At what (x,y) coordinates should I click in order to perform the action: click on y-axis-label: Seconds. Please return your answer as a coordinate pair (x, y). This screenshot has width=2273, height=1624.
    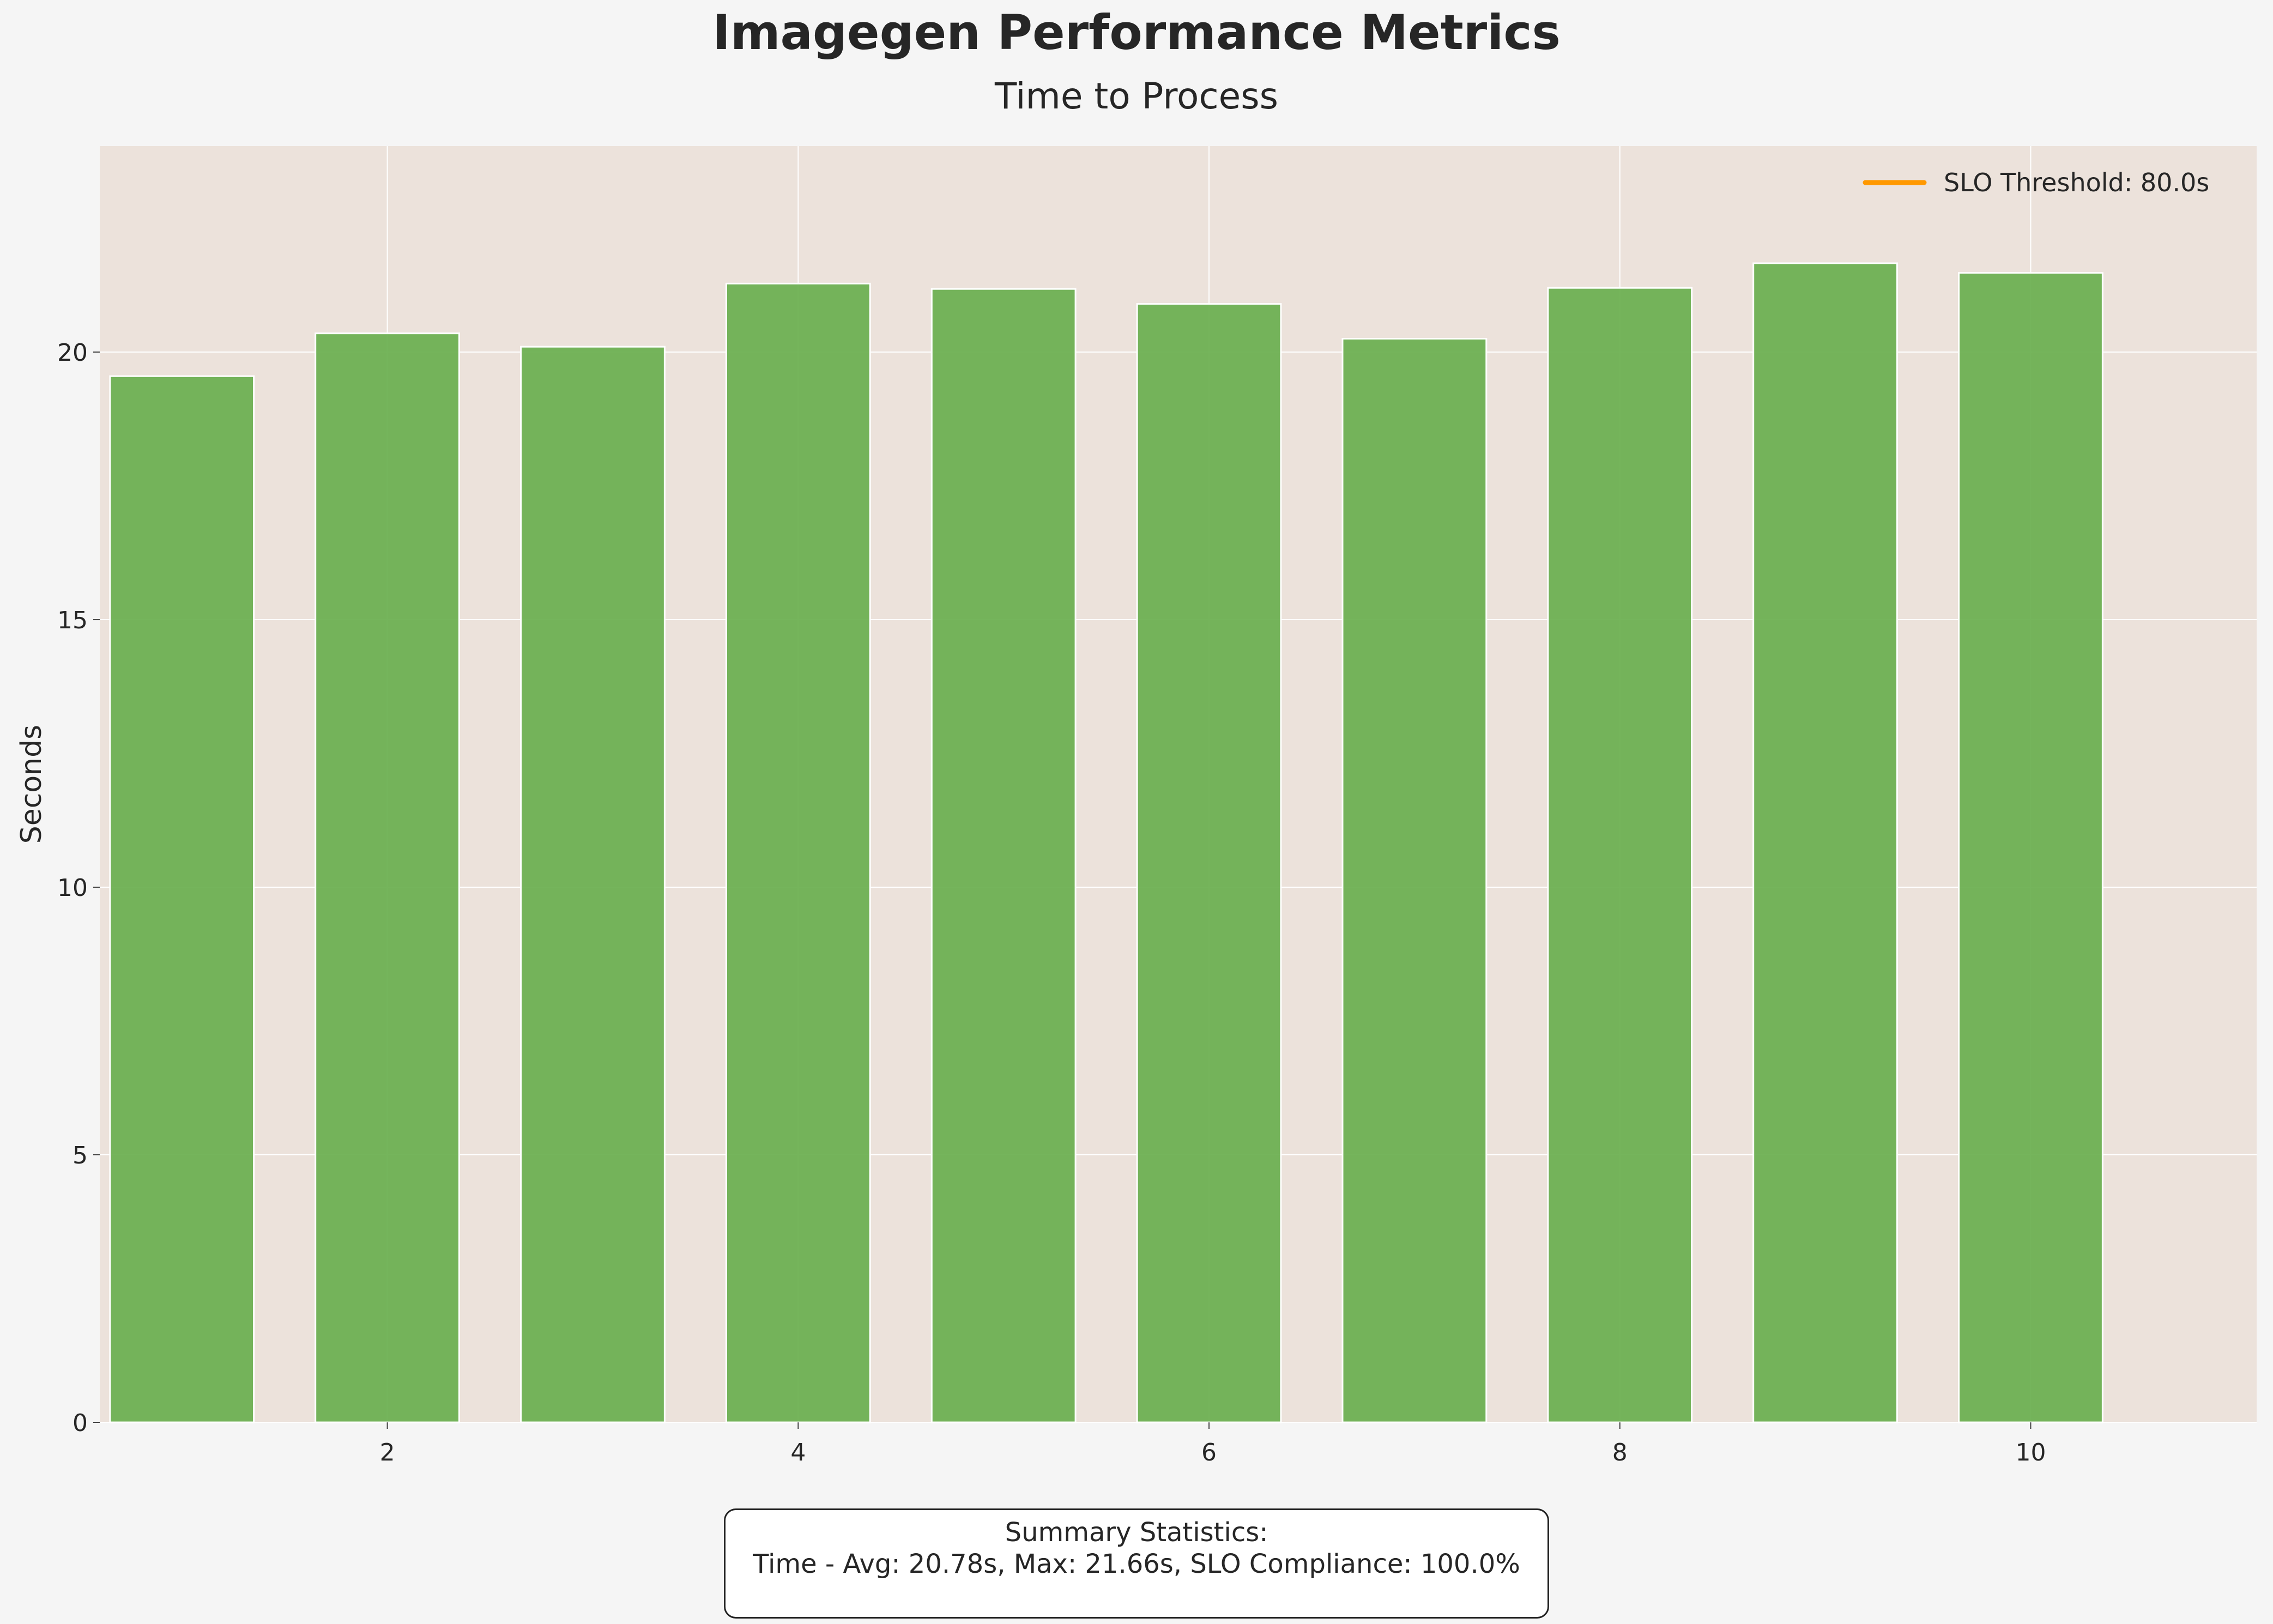
    Looking at the image, I should click on (31, 784).